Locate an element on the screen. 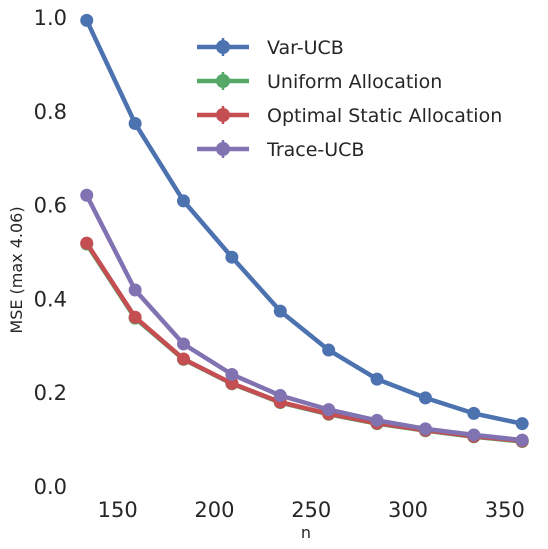 The image size is (548, 549). y-tick-label: 1.0 is located at coordinates (50, 18).